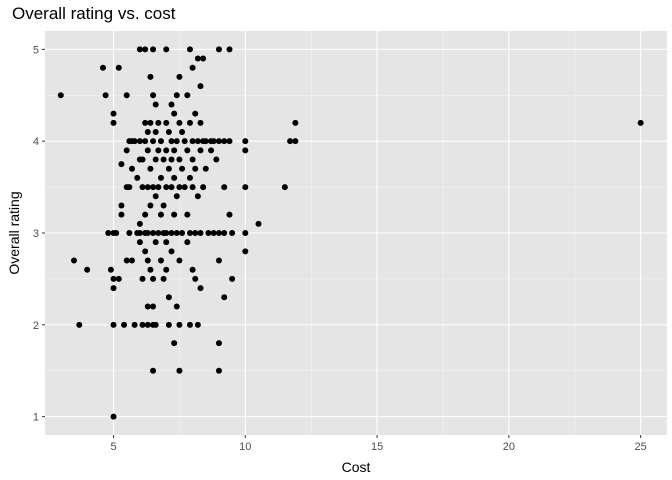  Describe the element at coordinates (94, 13) in the screenshot. I see `chart-title: Overall rating vs. cost` at that location.